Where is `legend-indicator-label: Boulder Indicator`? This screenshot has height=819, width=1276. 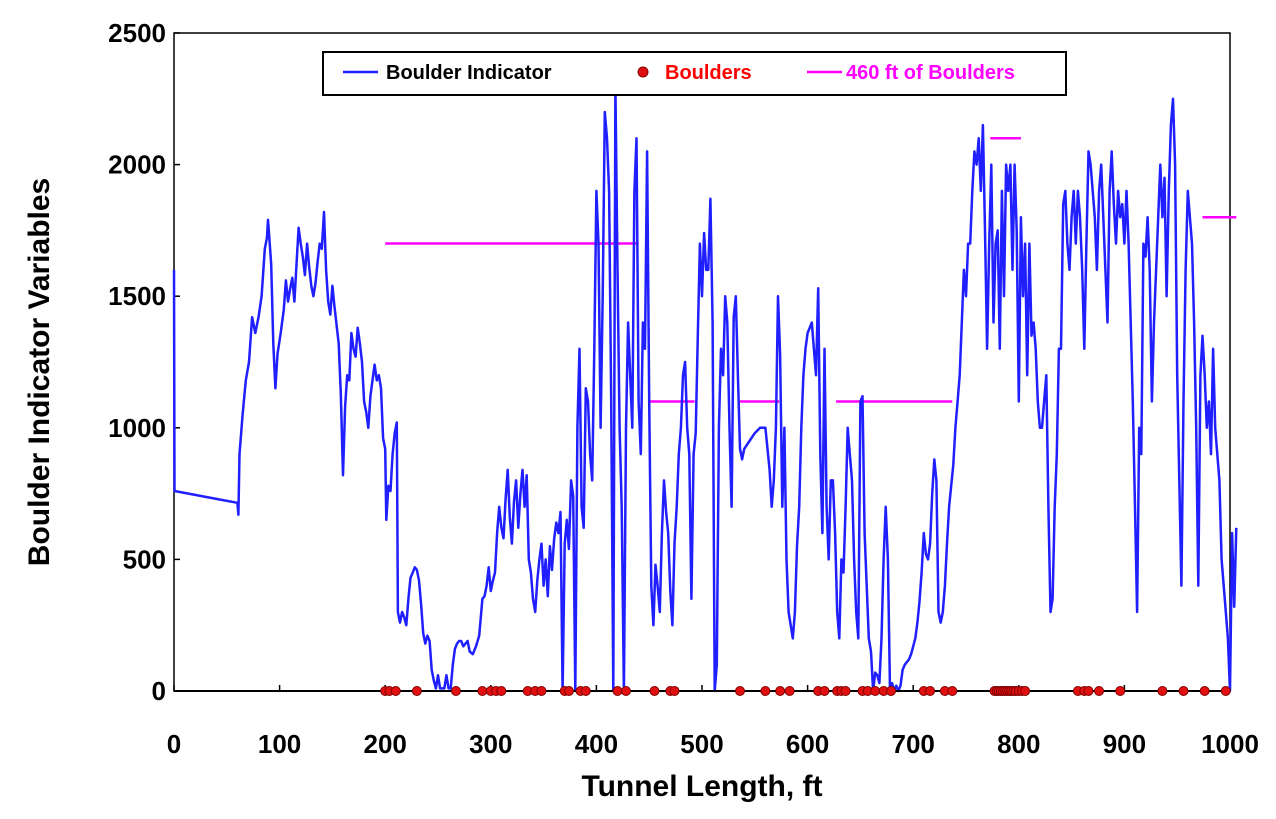
legend-indicator-label: Boulder Indicator is located at coordinates (469, 73).